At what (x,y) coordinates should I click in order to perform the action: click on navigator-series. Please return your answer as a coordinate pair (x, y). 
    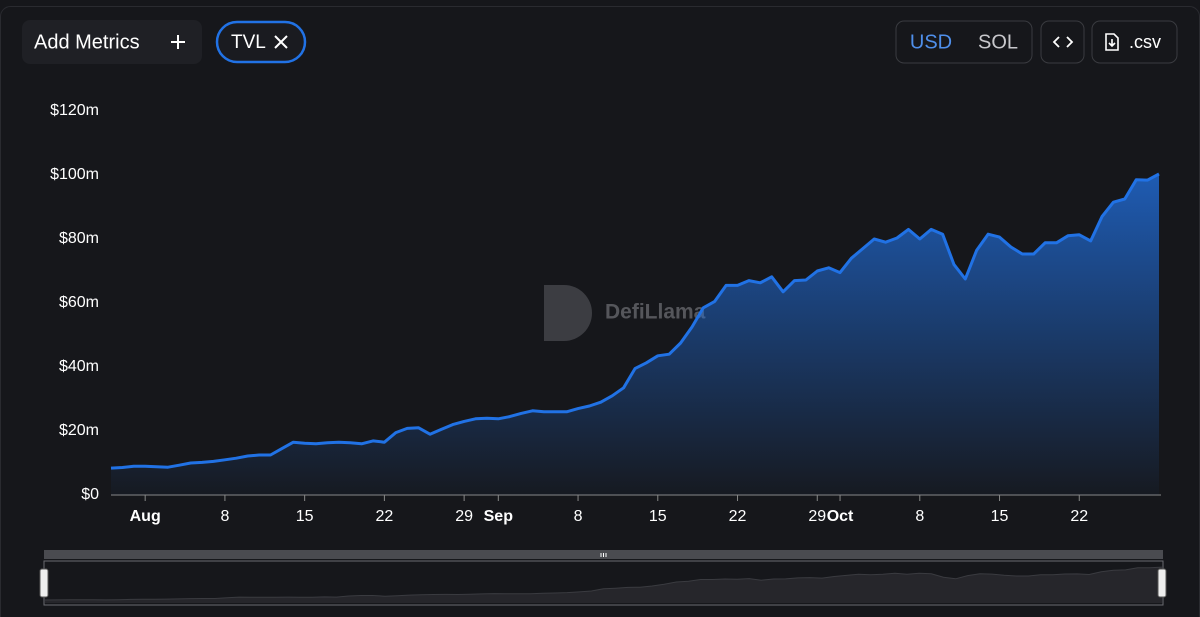
    Looking at the image, I should click on (603, 584).